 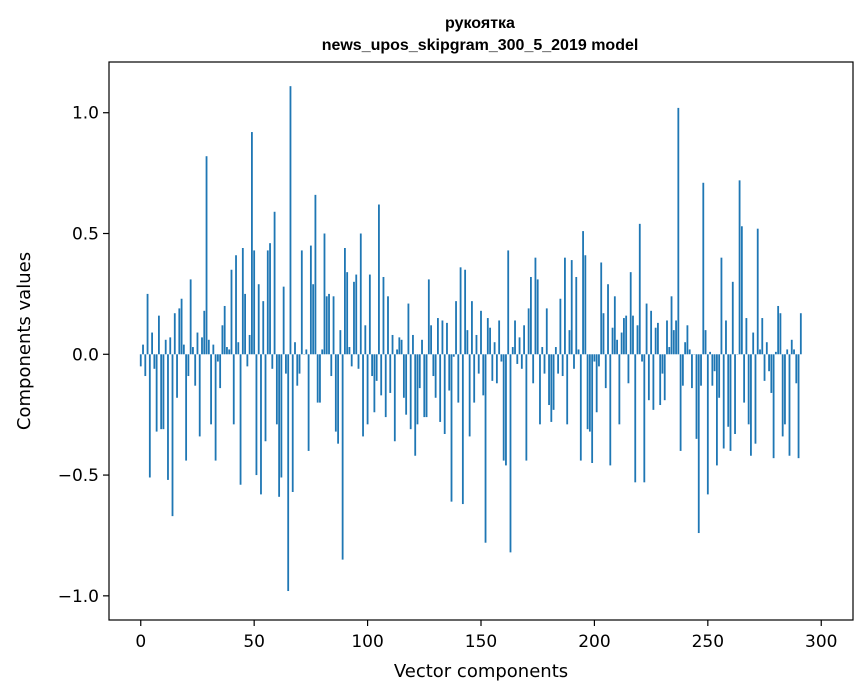 I want to click on y-tick-label: −1.0, so click(x=78, y=597).